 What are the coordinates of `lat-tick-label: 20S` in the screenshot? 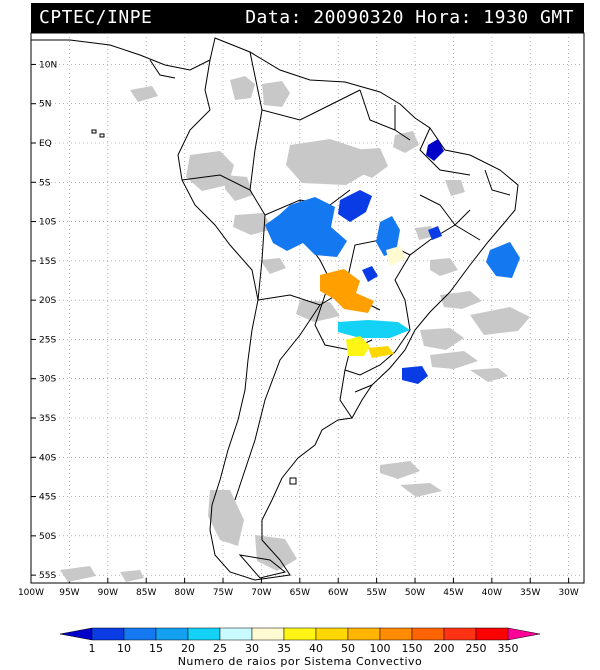 It's located at (47, 301).